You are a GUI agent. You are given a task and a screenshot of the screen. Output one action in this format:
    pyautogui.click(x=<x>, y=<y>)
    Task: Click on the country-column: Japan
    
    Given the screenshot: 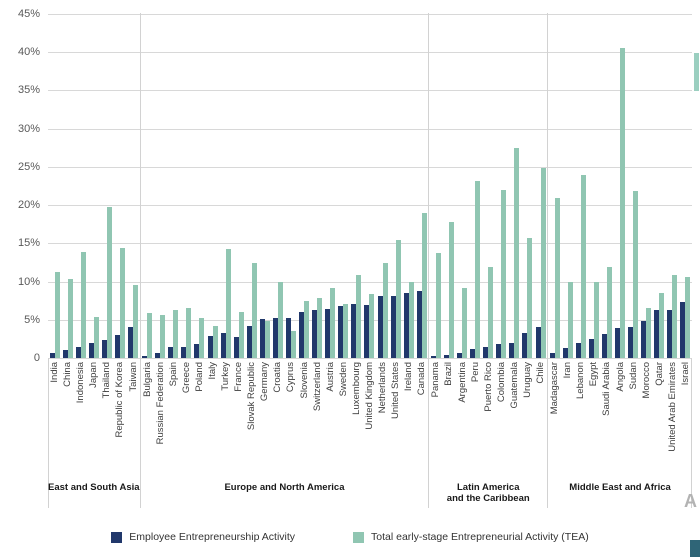 What is the action you would take?
    pyautogui.click(x=93, y=254)
    